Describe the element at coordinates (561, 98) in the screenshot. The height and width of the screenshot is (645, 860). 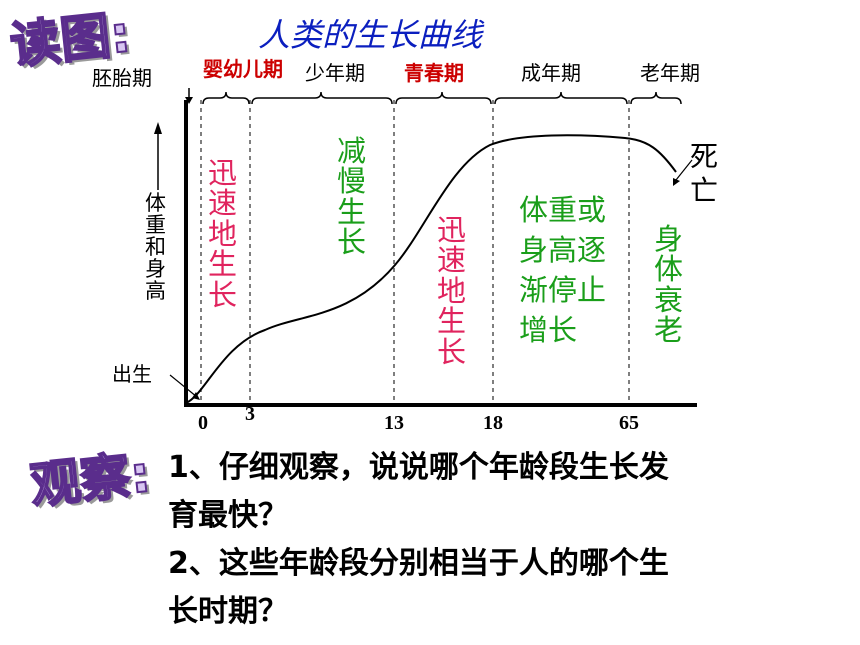
I see `brace-adult` at that location.